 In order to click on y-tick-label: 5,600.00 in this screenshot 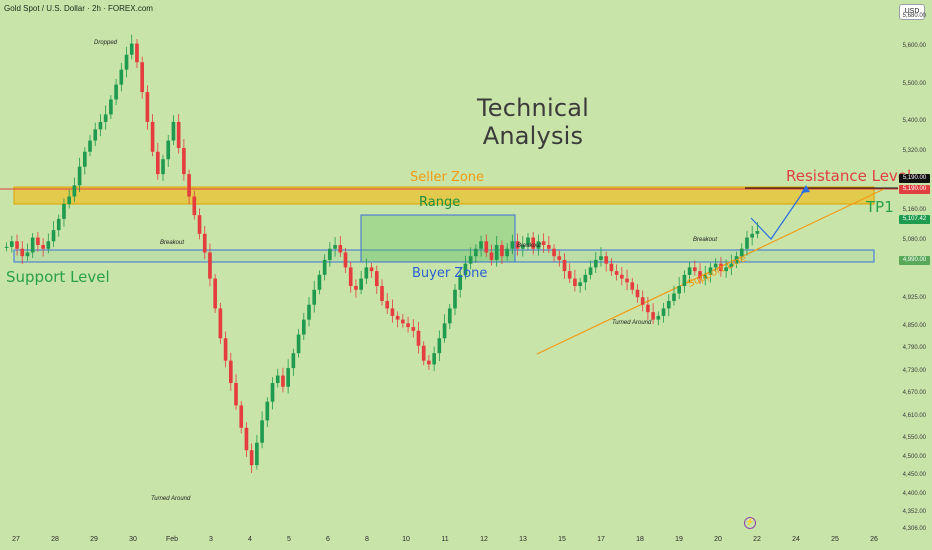, I will do `click(914, 46)`.